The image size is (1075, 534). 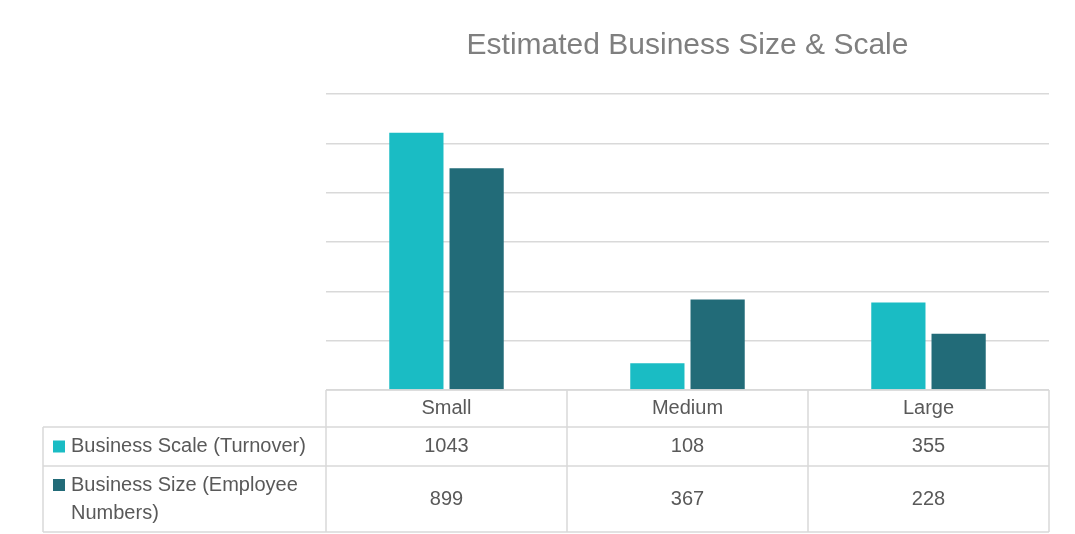 What do you see at coordinates (446, 406) in the screenshot?
I see `x-tick-label: Small` at bounding box center [446, 406].